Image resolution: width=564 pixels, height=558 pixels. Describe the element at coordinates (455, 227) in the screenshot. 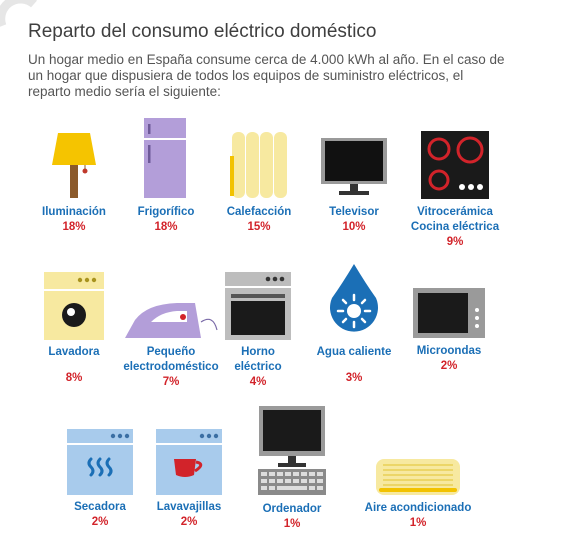

I see `item-label-line-2: Cocina eléctrica` at that location.